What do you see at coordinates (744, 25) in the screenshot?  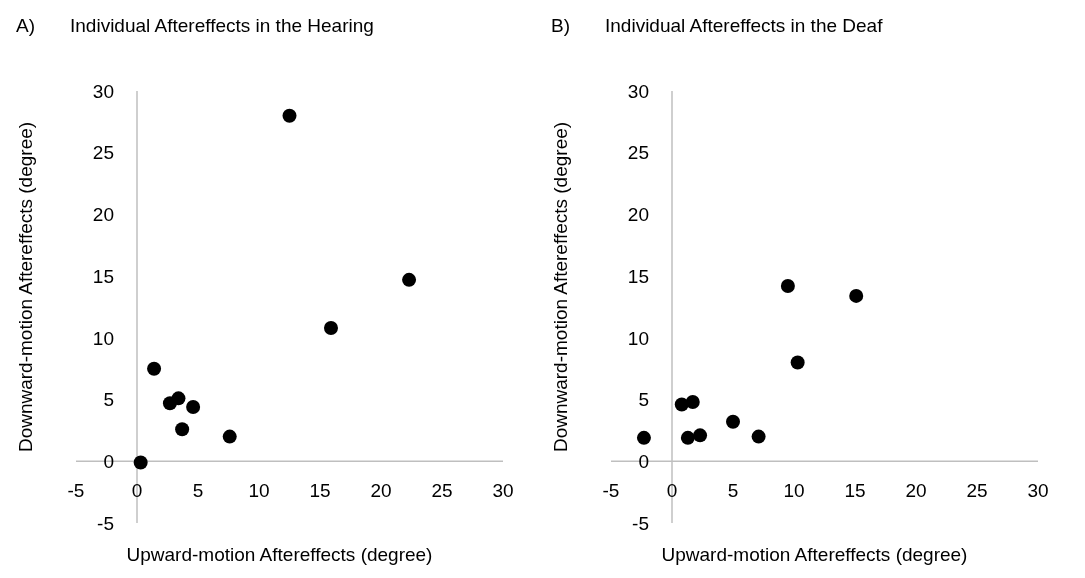 I see `chart-title: Individual Aftereffects in the Deaf` at bounding box center [744, 25].